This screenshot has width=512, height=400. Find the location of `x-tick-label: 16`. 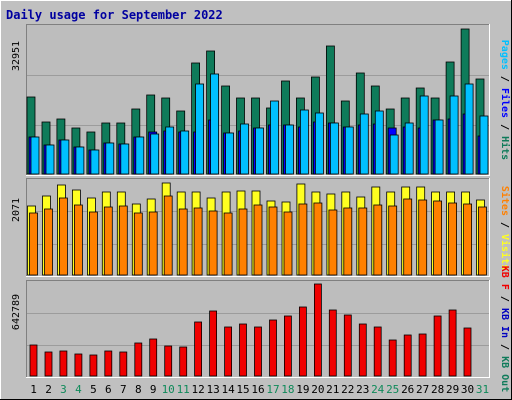

x-tick-label: 16 is located at coordinates (257, 389).